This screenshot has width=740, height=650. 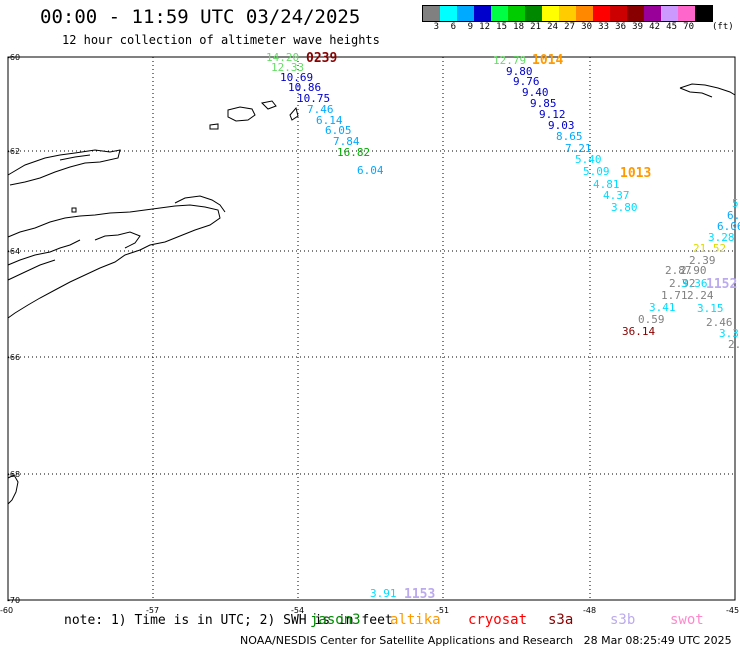 What do you see at coordinates (719, 322) in the screenshot?
I see `swh-value: 2.46` at bounding box center [719, 322].